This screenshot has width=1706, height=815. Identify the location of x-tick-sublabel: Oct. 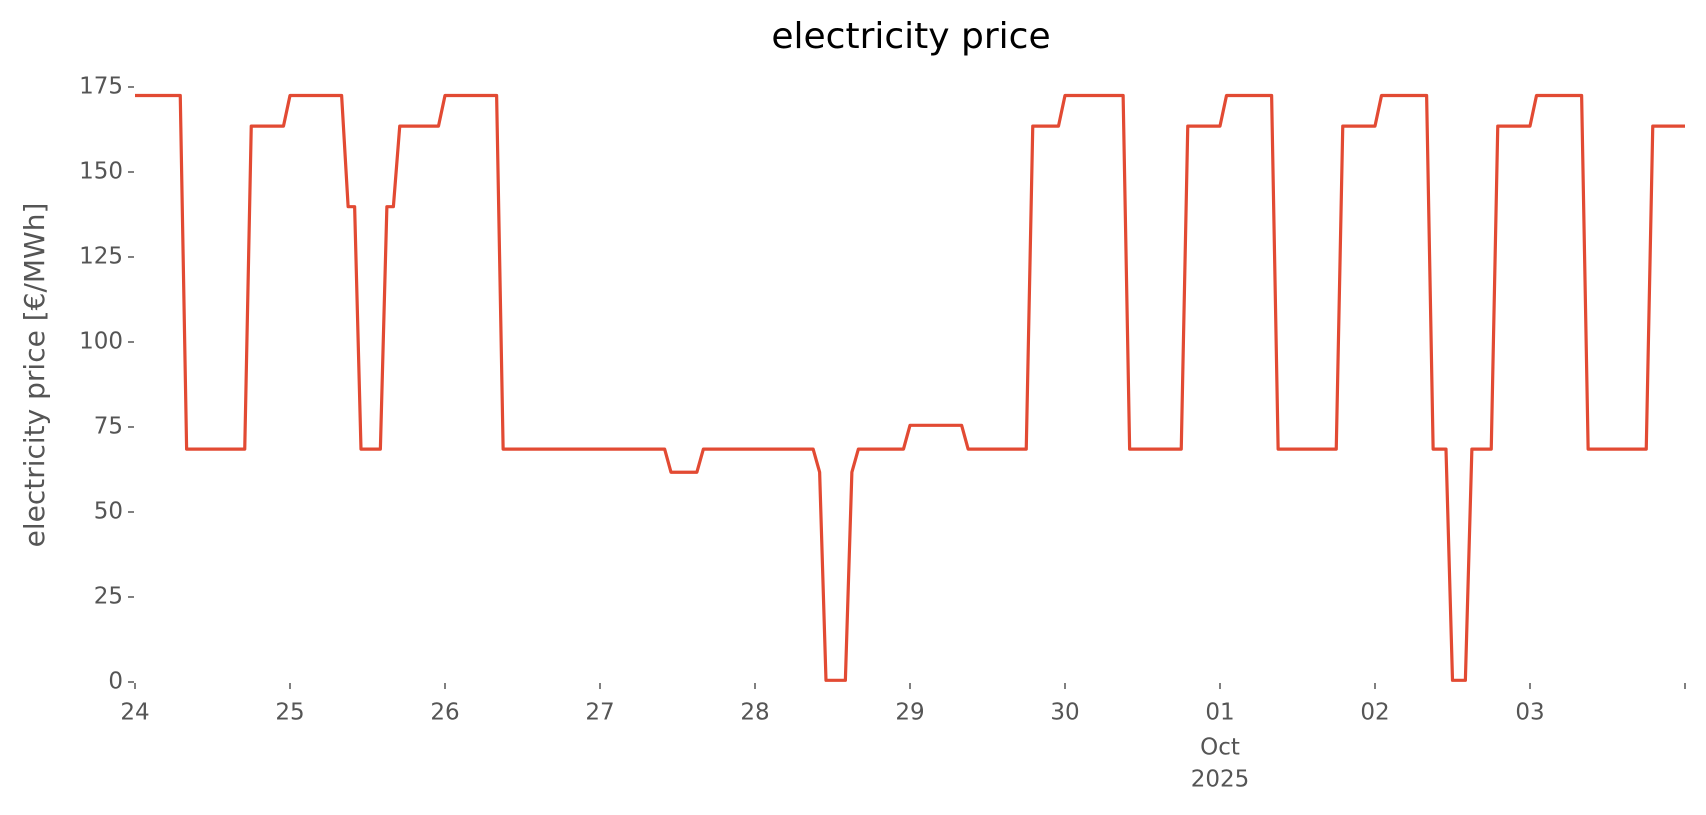
(1220, 748).